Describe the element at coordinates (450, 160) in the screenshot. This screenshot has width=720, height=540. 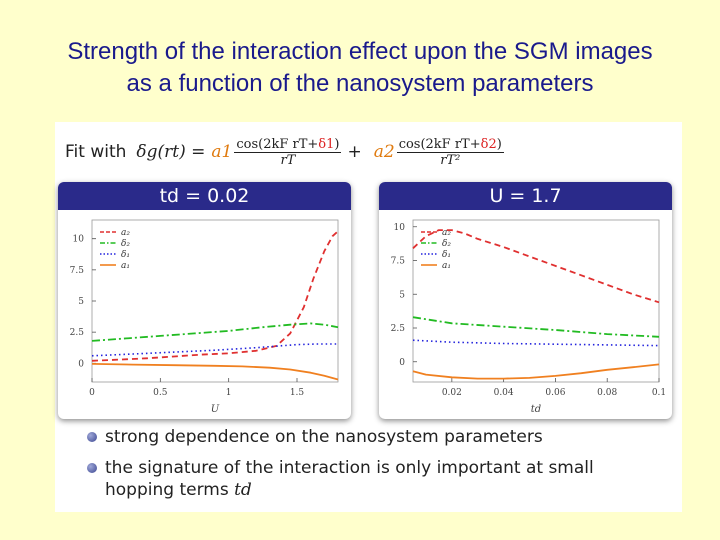
I see `den2: rT²` at that location.